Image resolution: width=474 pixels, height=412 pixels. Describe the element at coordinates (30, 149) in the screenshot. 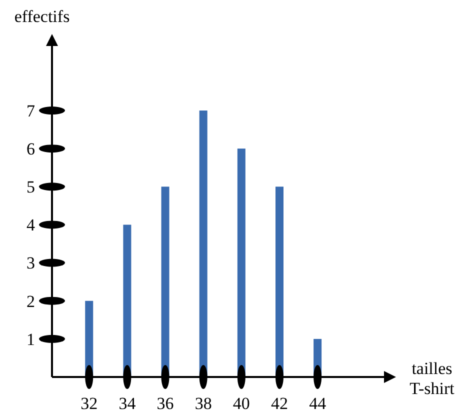

I see `y-tick-label: 6` at that location.